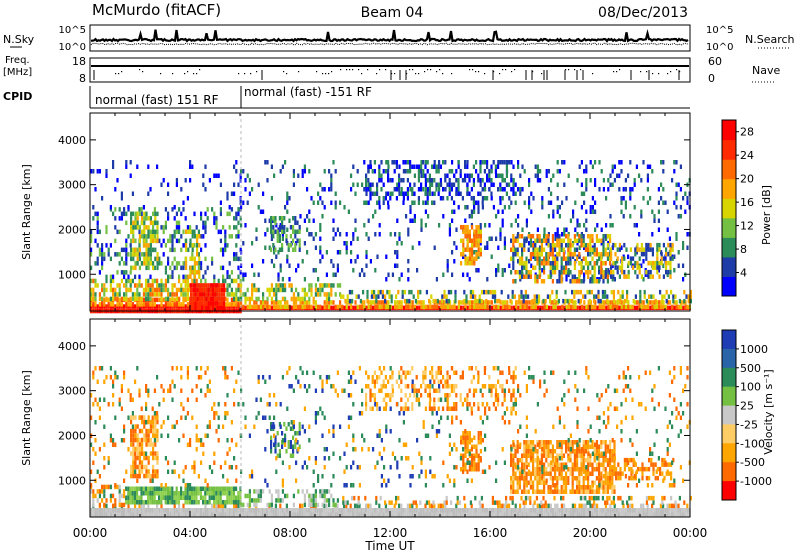 The image size is (800, 554). Describe the element at coordinates (308, 92) in the screenshot. I see `cpid-segment-2: normal (fast) -151 RF` at that location.